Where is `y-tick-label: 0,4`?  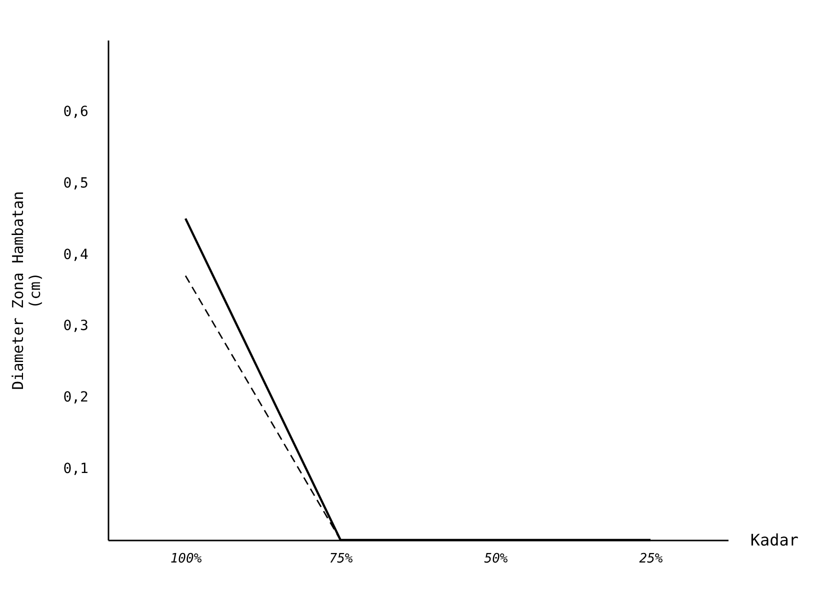 y-tick-label: 0,4 is located at coordinates (75, 254).